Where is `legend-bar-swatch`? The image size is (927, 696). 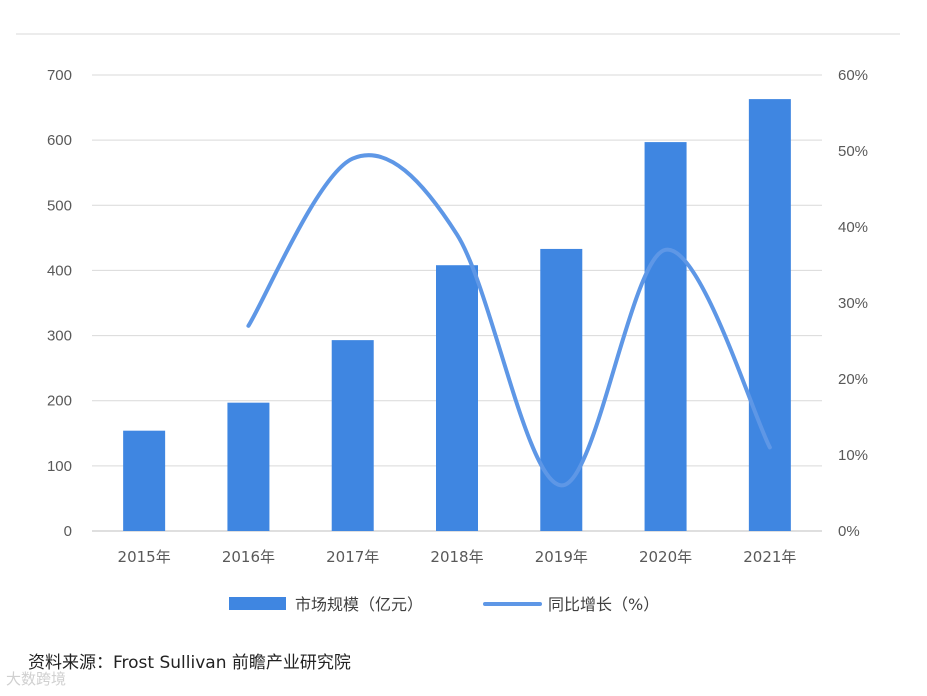
legend-bar-swatch is located at coordinates (257, 603).